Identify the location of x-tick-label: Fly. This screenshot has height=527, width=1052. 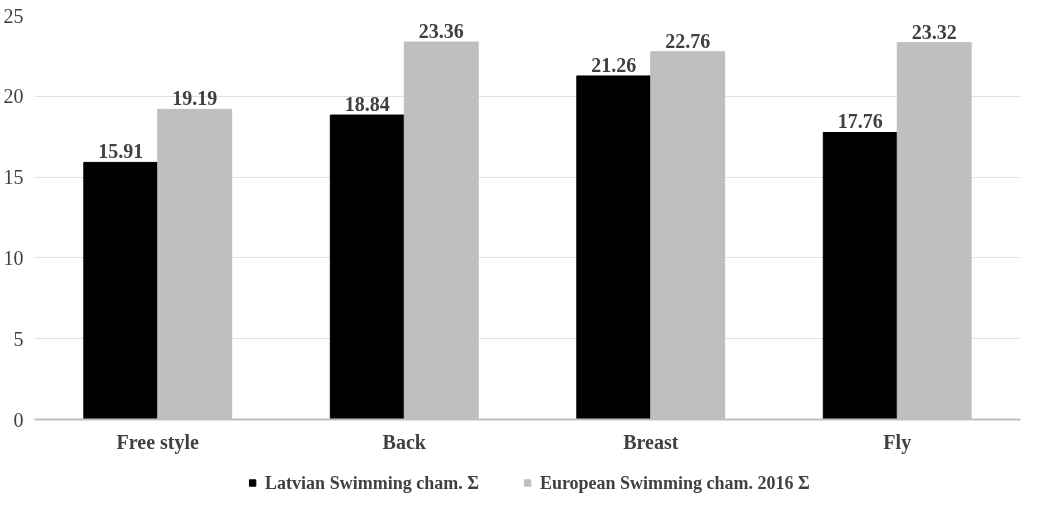
(897, 442).